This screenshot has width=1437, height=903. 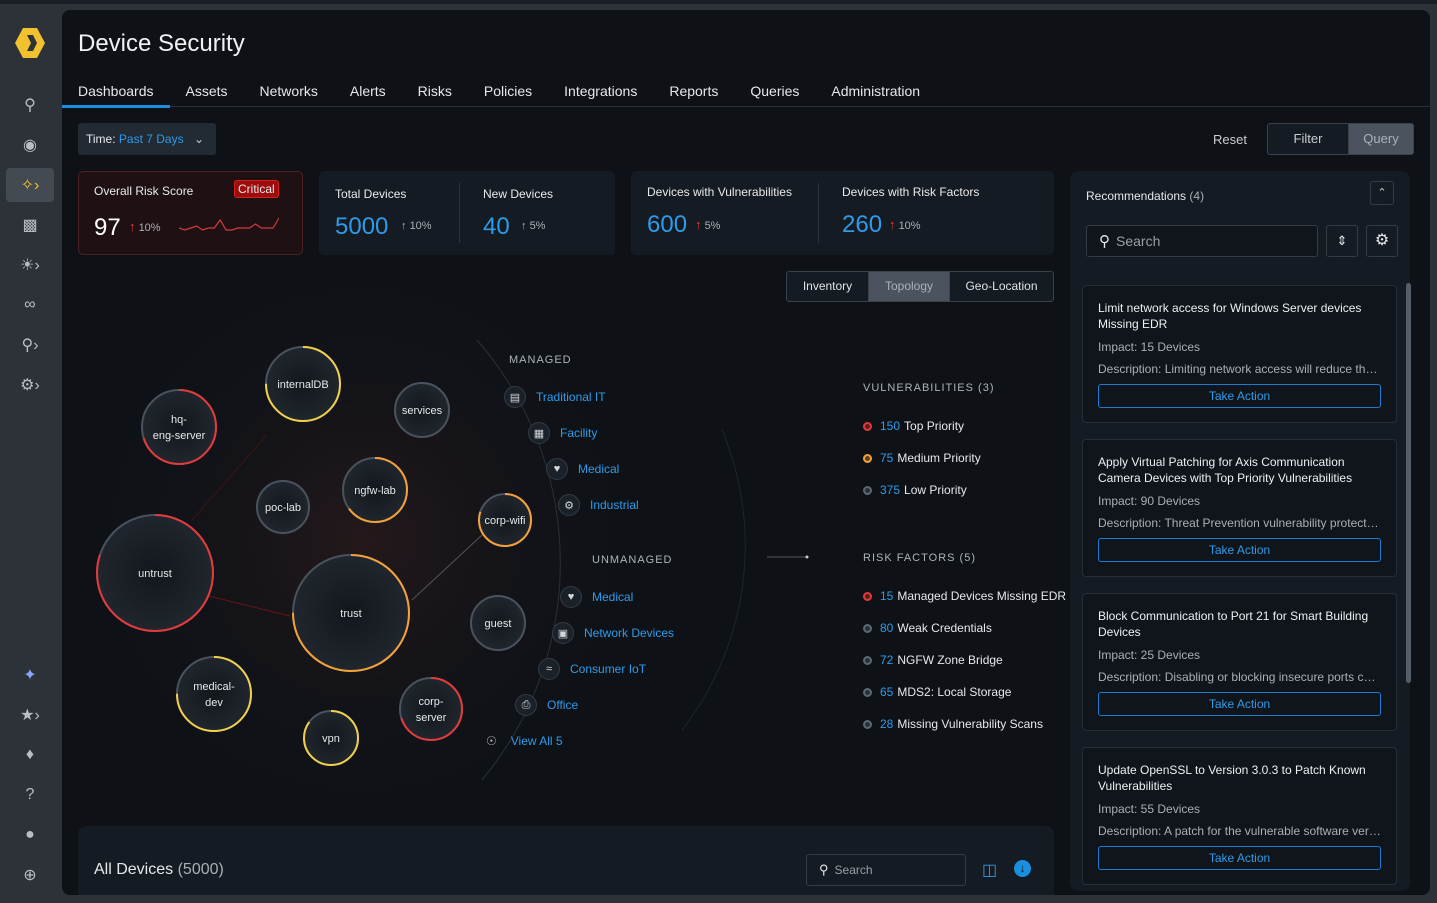 What do you see at coordinates (990, 870) in the screenshot?
I see `columns-icon: ◫` at bounding box center [990, 870].